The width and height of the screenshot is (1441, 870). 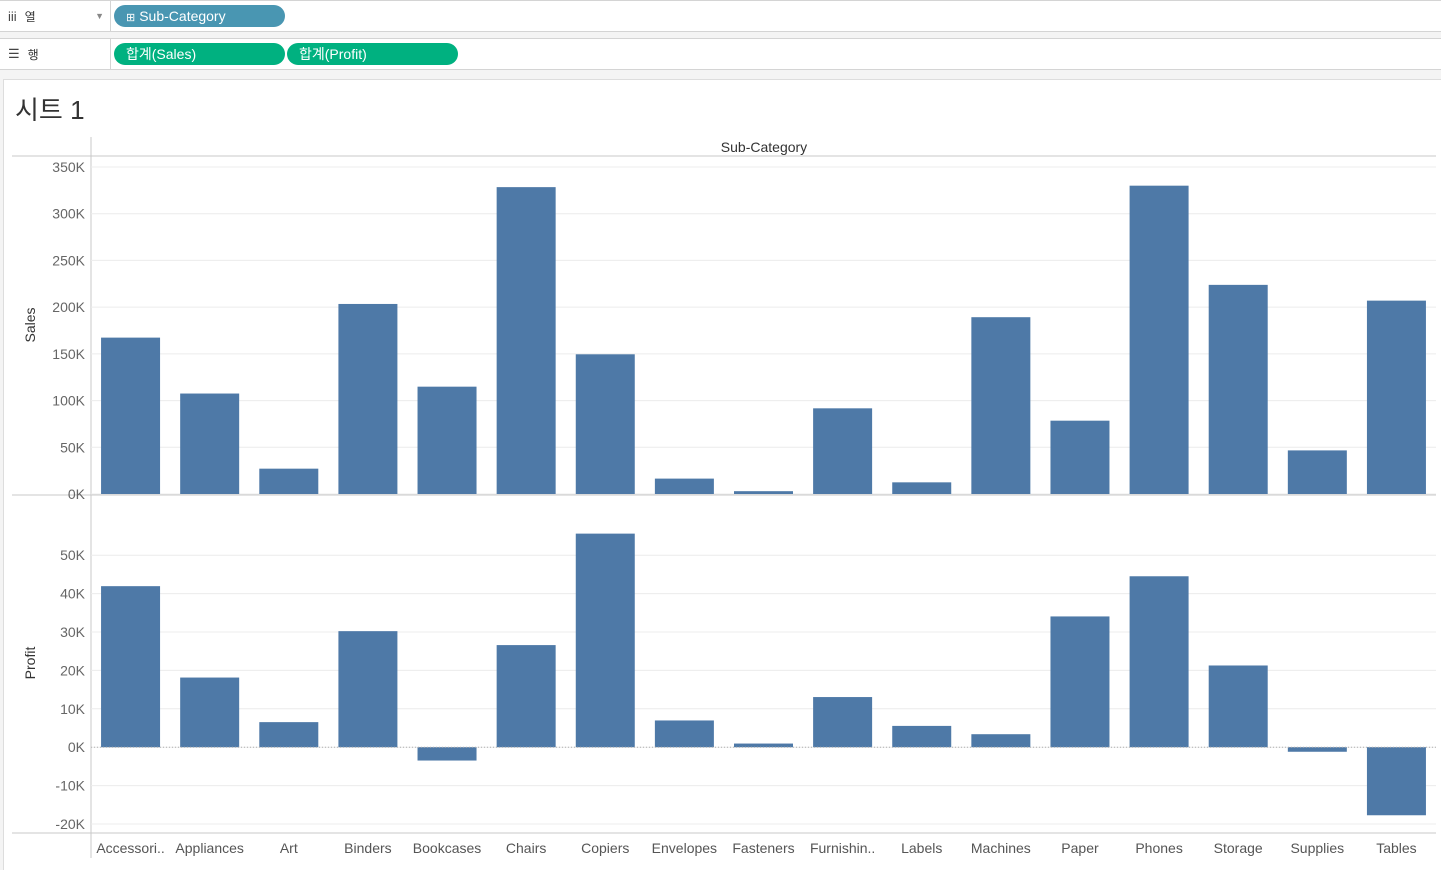 What do you see at coordinates (921, 848) in the screenshot?
I see `x-tick-label: Labels` at bounding box center [921, 848].